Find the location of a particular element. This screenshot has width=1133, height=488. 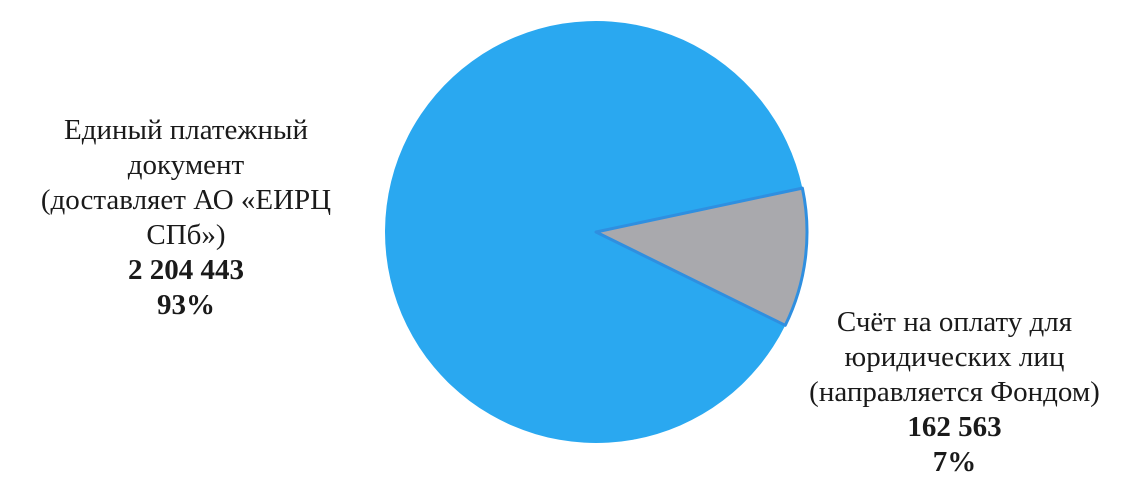

slice-percent: 93% is located at coordinates (186, 305).